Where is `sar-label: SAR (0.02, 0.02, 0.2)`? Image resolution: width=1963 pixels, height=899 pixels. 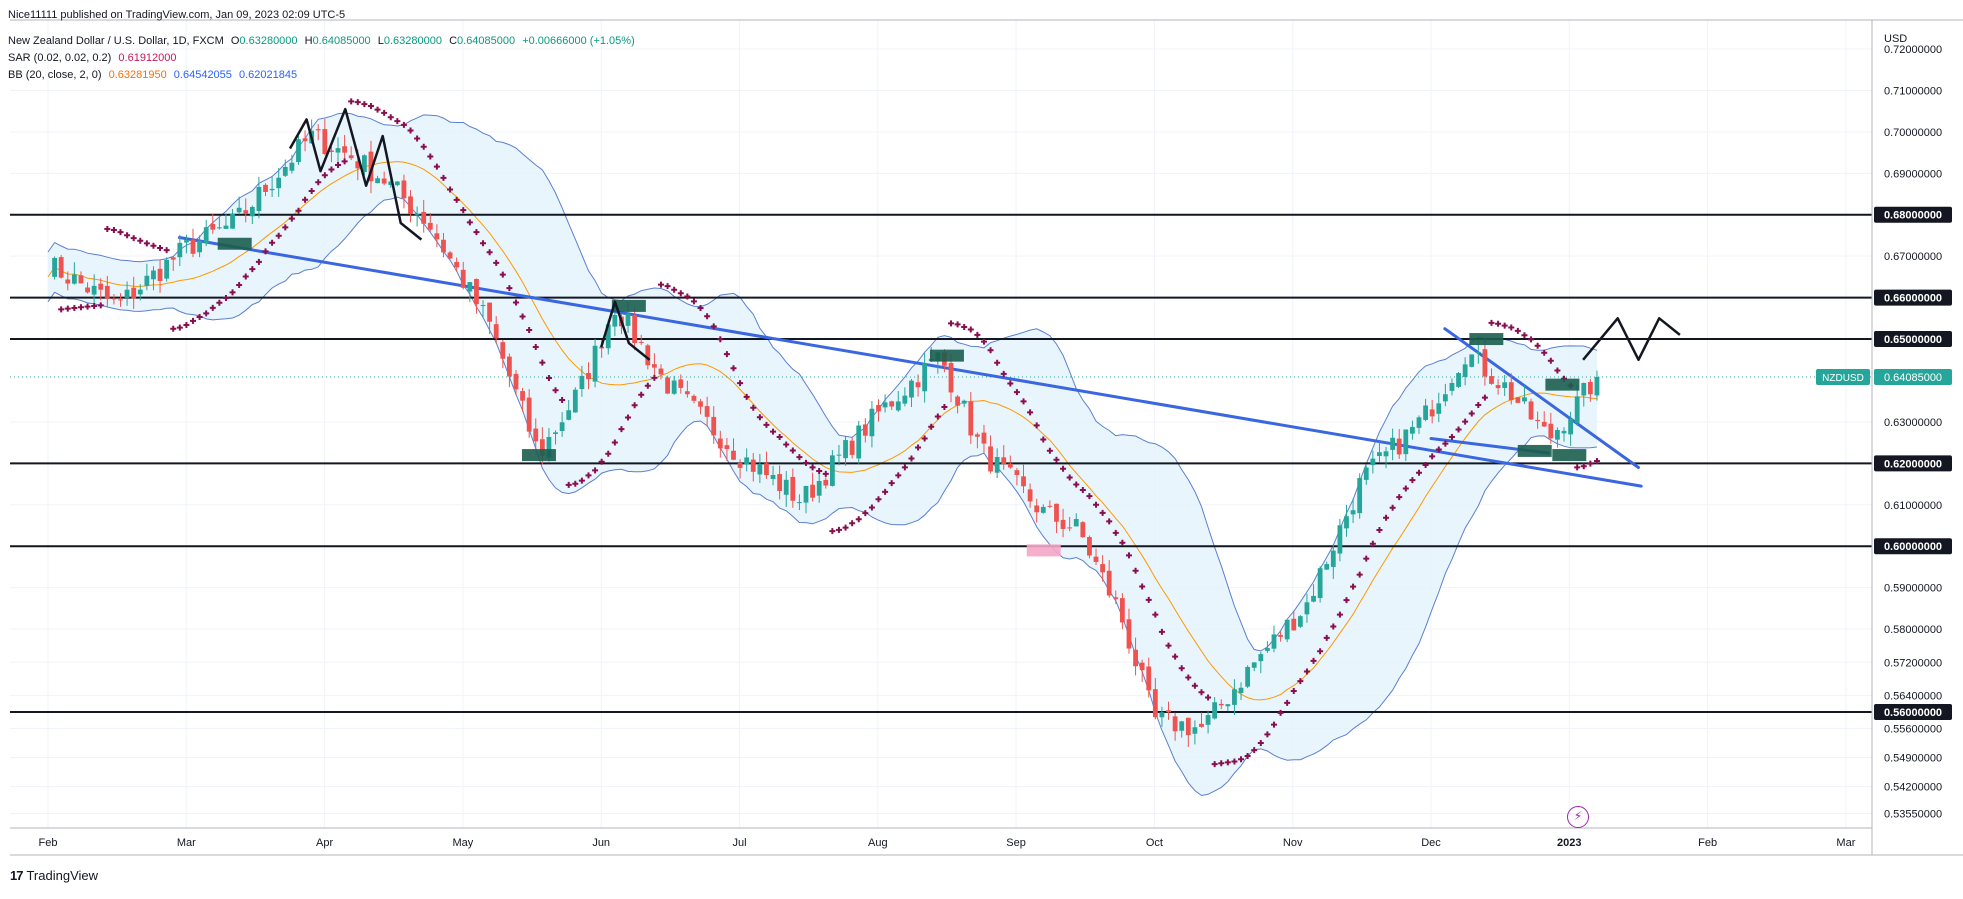 sar-label: SAR (0.02, 0.02, 0.2) is located at coordinates (60, 58).